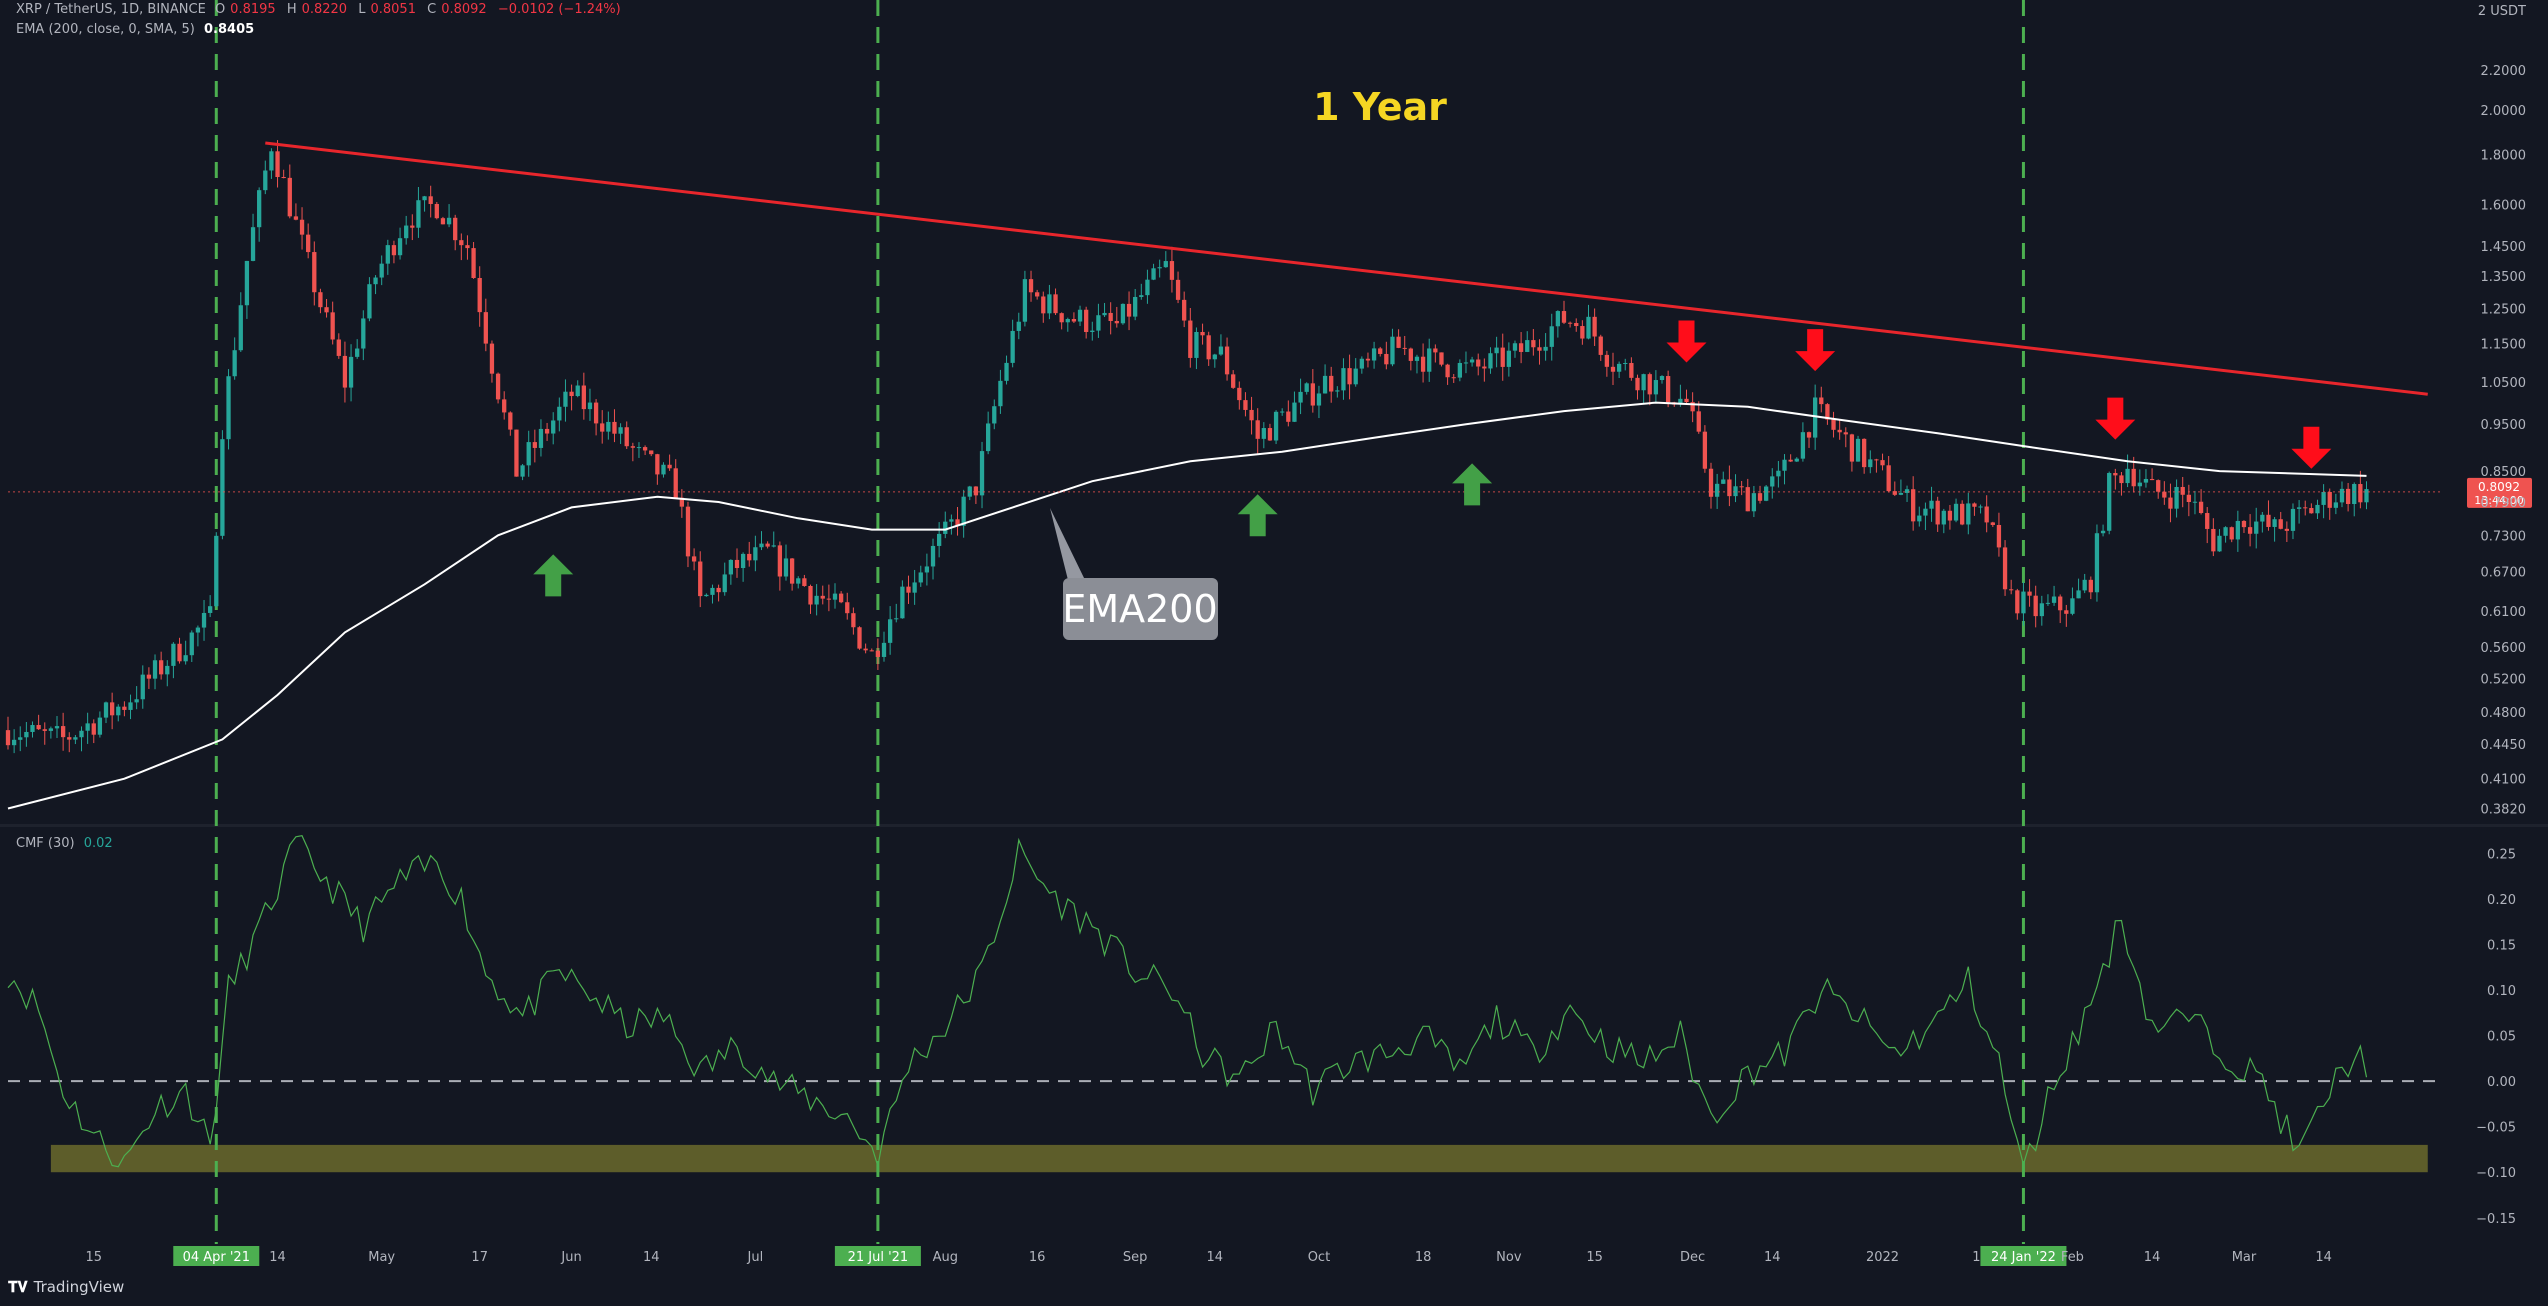 The height and width of the screenshot is (1306, 2548). Describe the element at coordinates (2023, 1257) in the screenshot. I see `time-axis-tick: 24 Jan '22` at that location.